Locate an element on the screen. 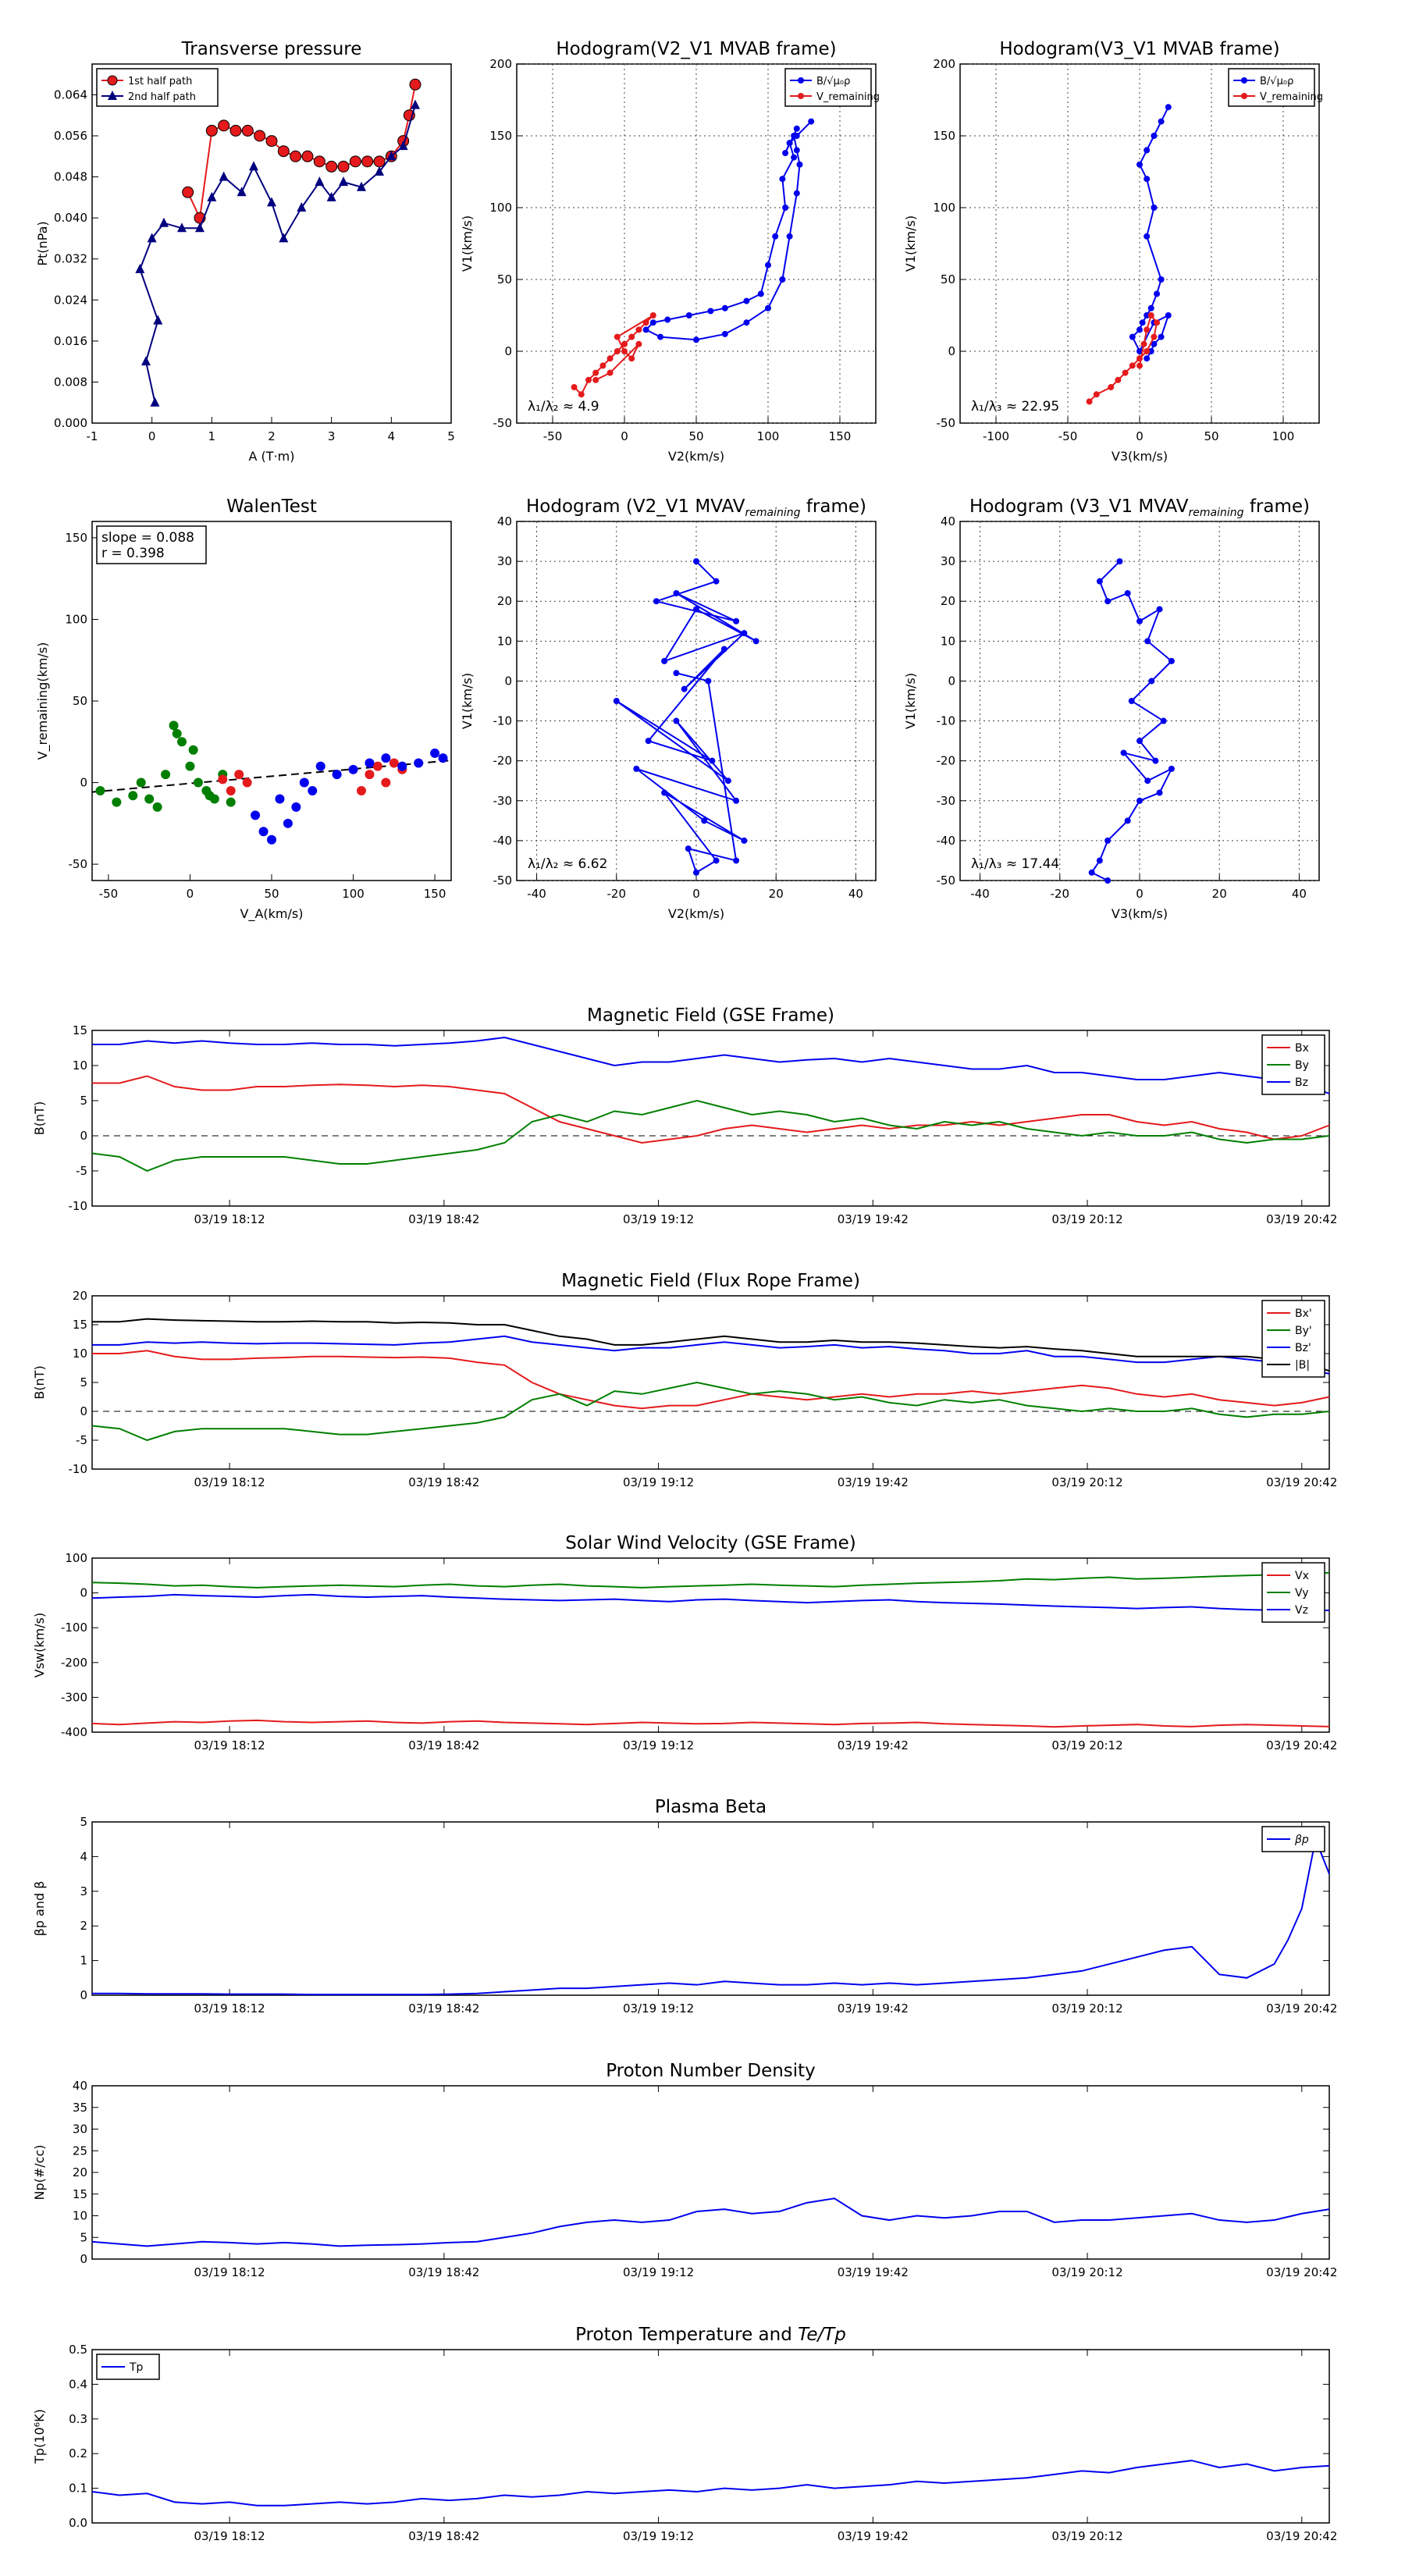 The height and width of the screenshot is (2576, 1405). x-tick-label: 40 is located at coordinates (1299, 894).